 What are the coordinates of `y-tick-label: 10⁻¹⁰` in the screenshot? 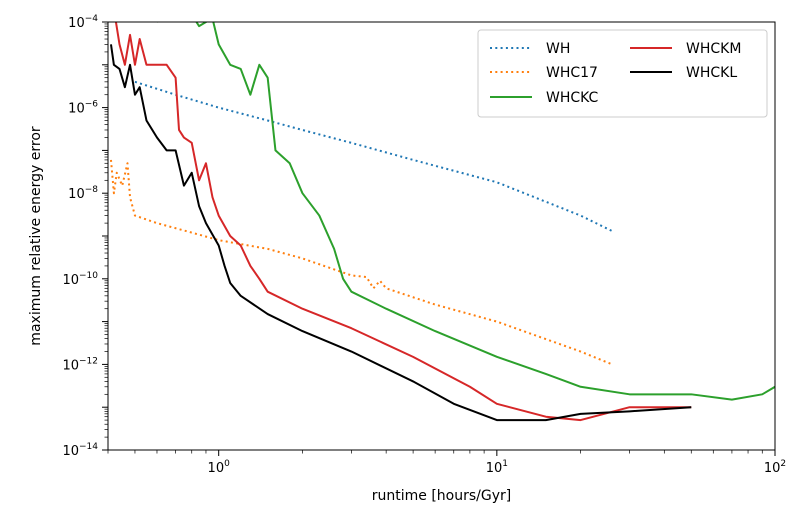 It's located at (80, 279).